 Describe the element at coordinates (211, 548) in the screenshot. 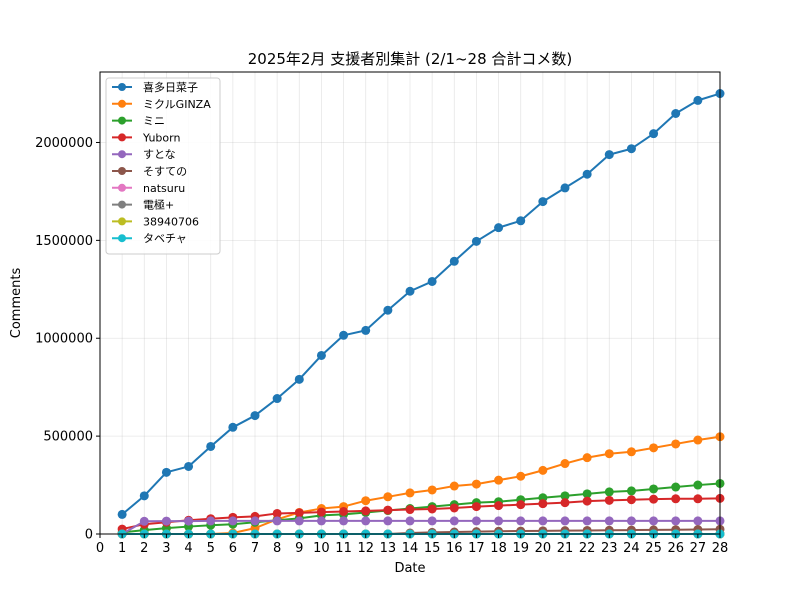

I see `x-tick-label: 5` at that location.